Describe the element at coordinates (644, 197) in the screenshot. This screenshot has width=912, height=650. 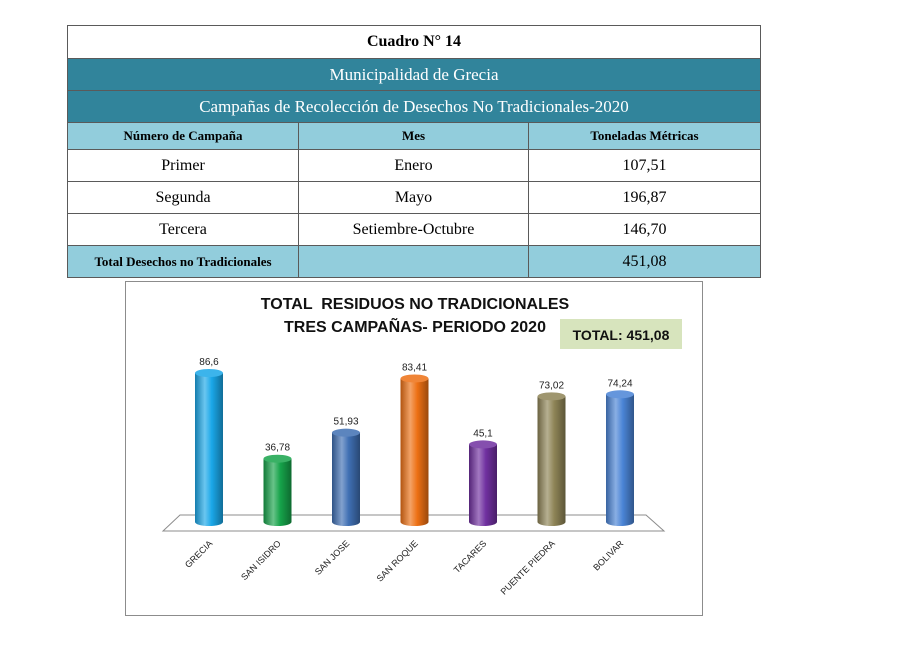
I see `cell-tons: 196,87` at that location.